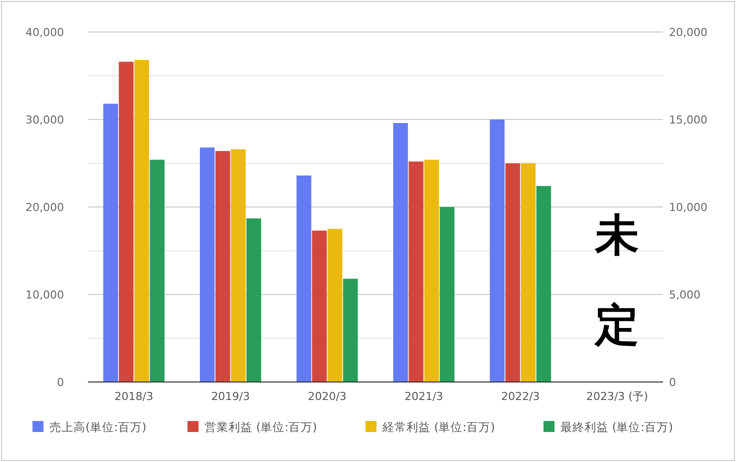 Image resolution: width=736 pixels, height=462 pixels. I want to click on annotation: 未定, so click(617, 280).